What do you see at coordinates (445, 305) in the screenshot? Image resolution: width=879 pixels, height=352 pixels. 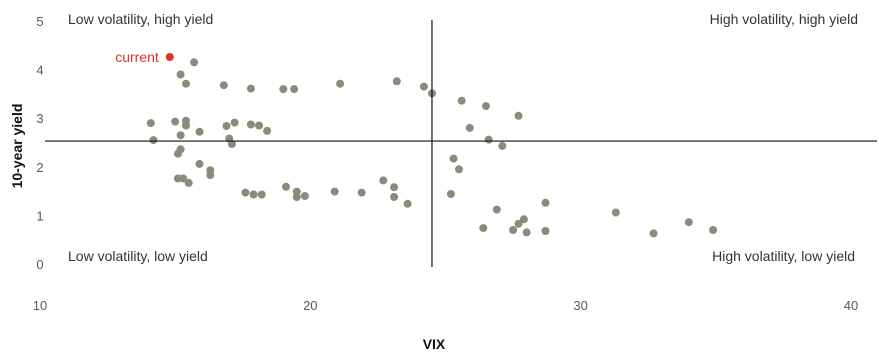 I see `x-axis-ticks: 10 20 30 40` at bounding box center [445, 305].